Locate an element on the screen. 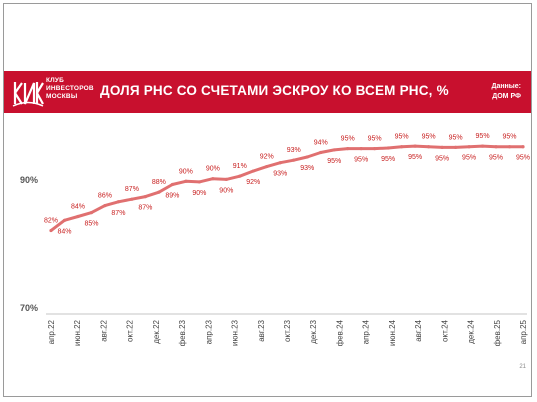 The height and width of the screenshot is (402, 537). x-tick-label: окт.23 is located at coordinates (287, 330).